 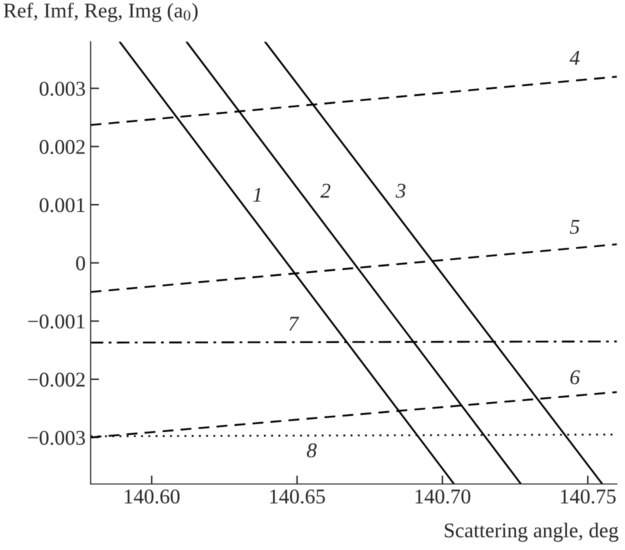 I want to click on series-label: 3, so click(x=401, y=191).